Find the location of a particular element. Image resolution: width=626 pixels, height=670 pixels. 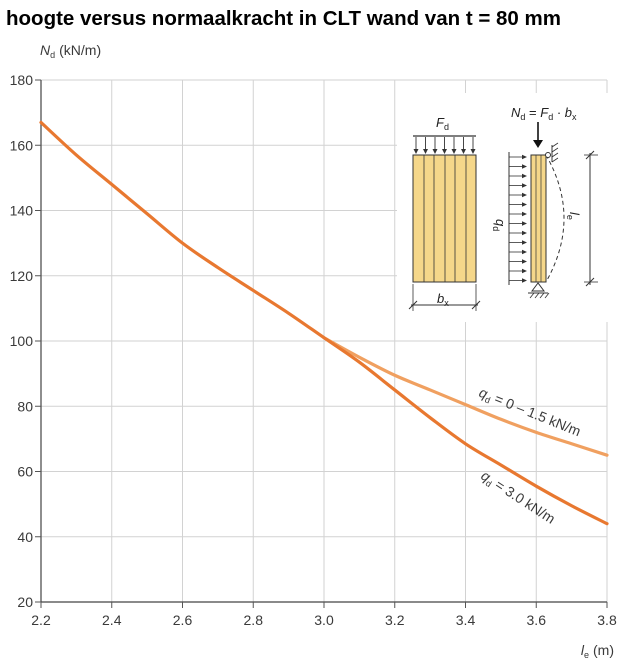

x-tick-label: 3.6 is located at coordinates (537, 620).